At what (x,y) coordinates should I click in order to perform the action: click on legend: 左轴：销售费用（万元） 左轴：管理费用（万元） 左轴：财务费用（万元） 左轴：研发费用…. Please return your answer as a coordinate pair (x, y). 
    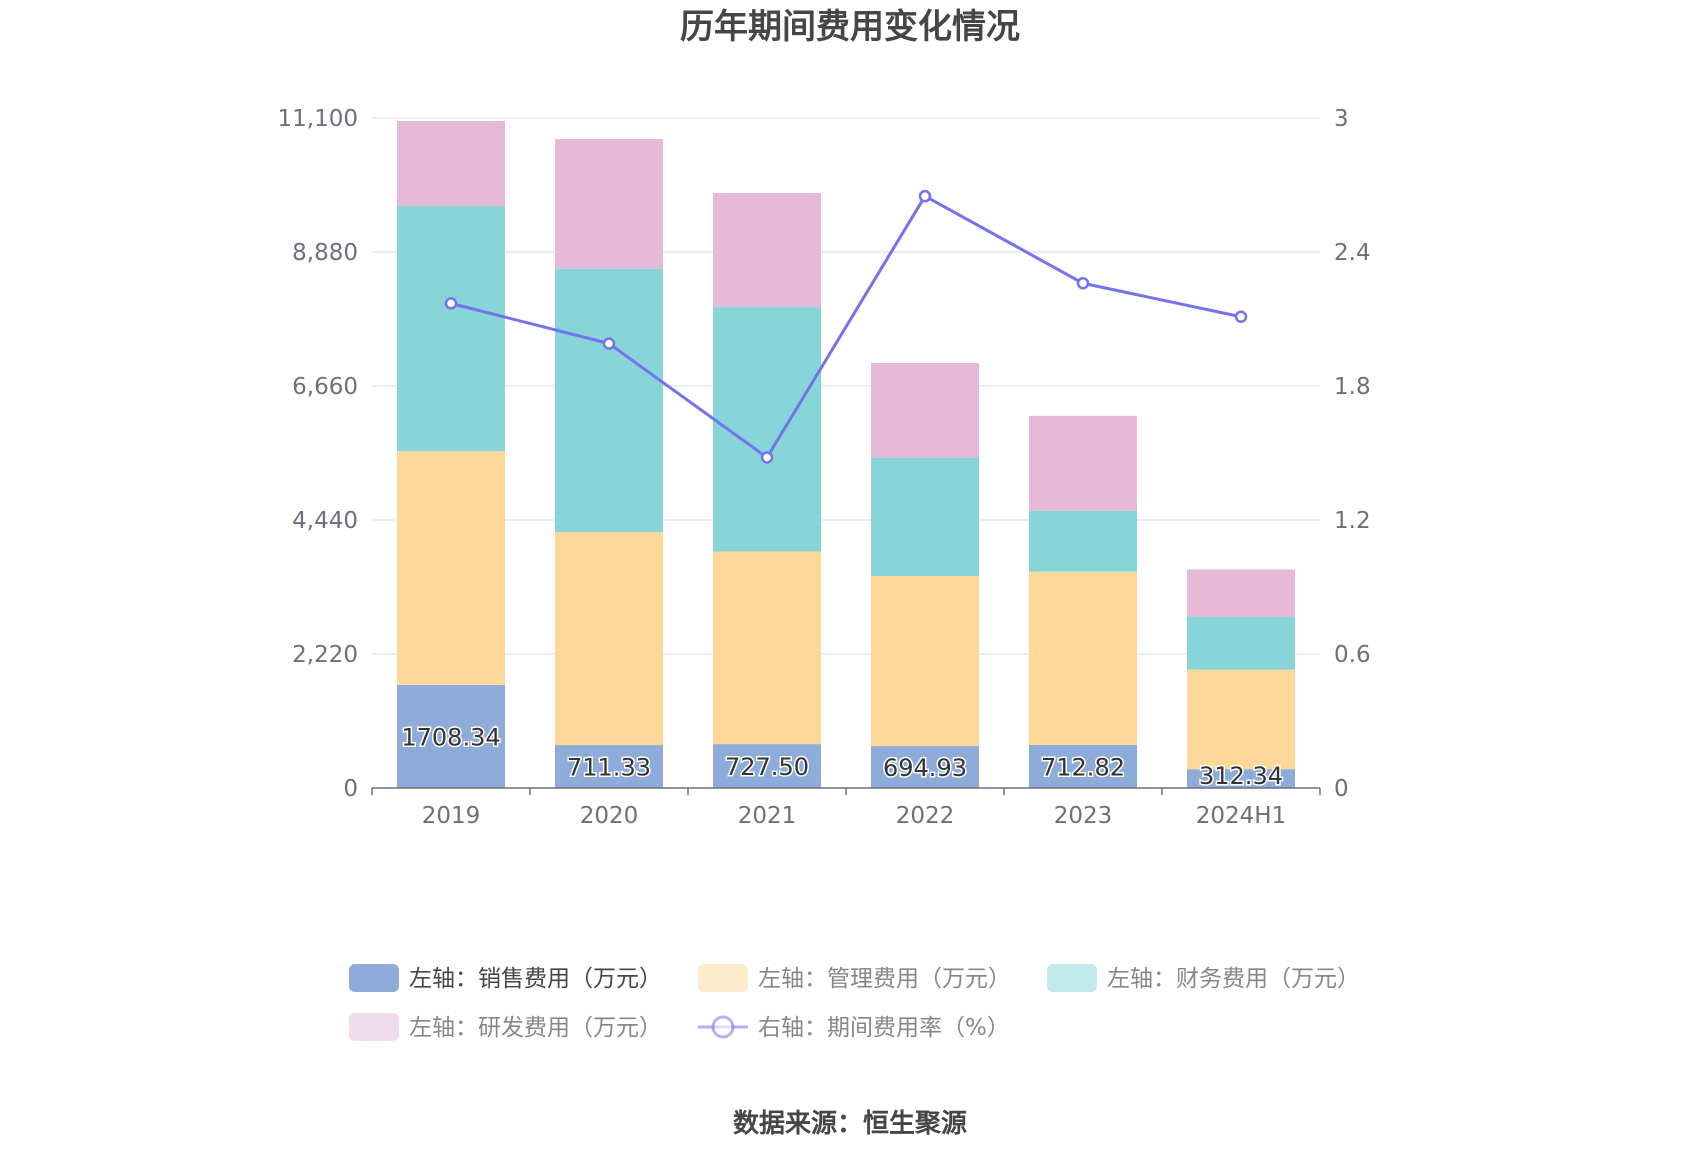
    Looking at the image, I should click on (854, 1002).